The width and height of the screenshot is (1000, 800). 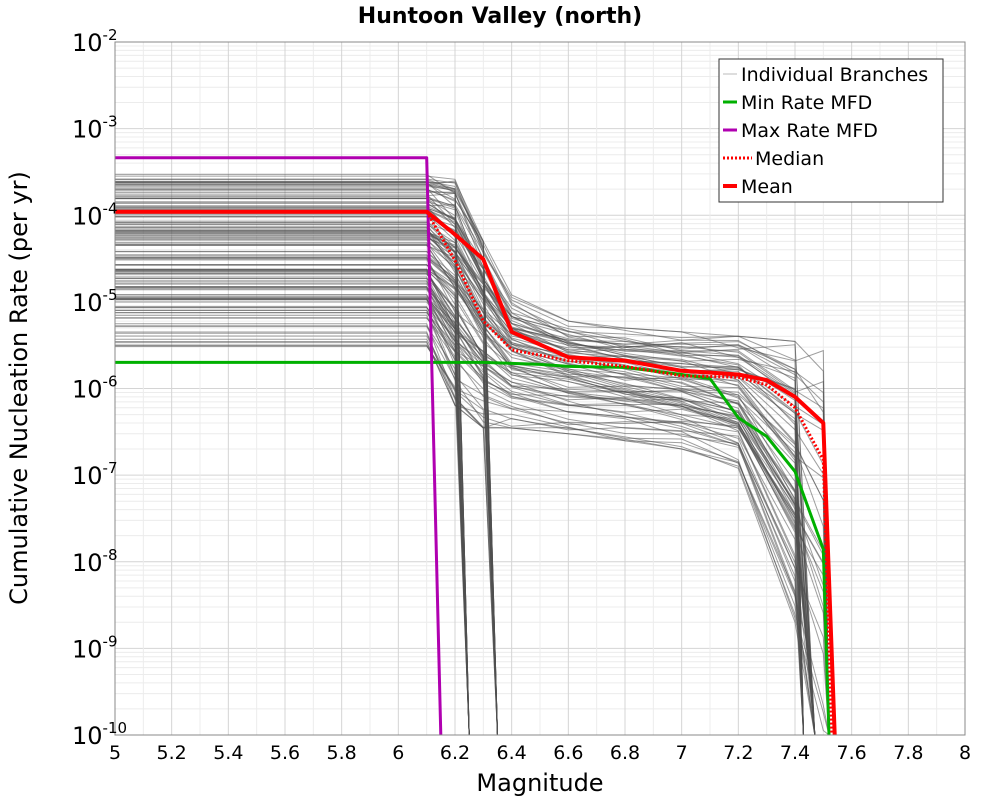 What do you see at coordinates (455, 753) in the screenshot?
I see `x-tick-label: 6.2` at bounding box center [455, 753].